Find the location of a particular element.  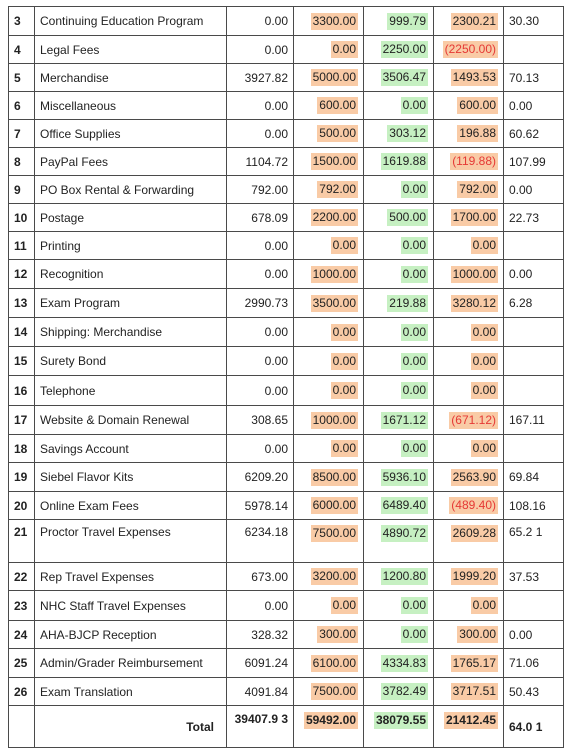

line-item-description: Shipping: Merchandise is located at coordinates (130, 332).